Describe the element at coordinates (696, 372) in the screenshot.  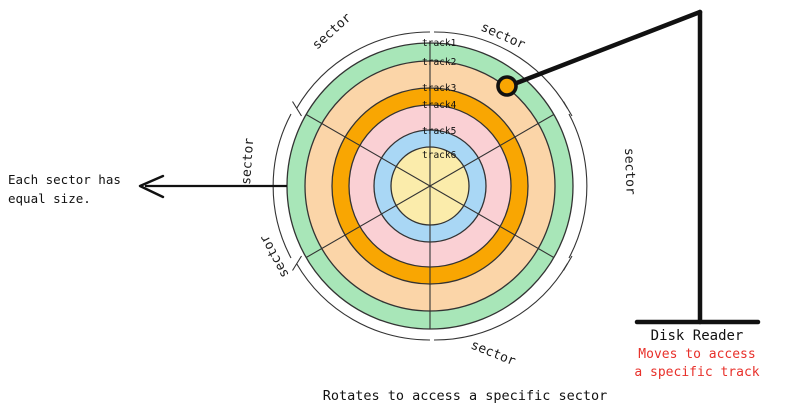
I see `disk-reader-note-line2: a specific track` at that location.